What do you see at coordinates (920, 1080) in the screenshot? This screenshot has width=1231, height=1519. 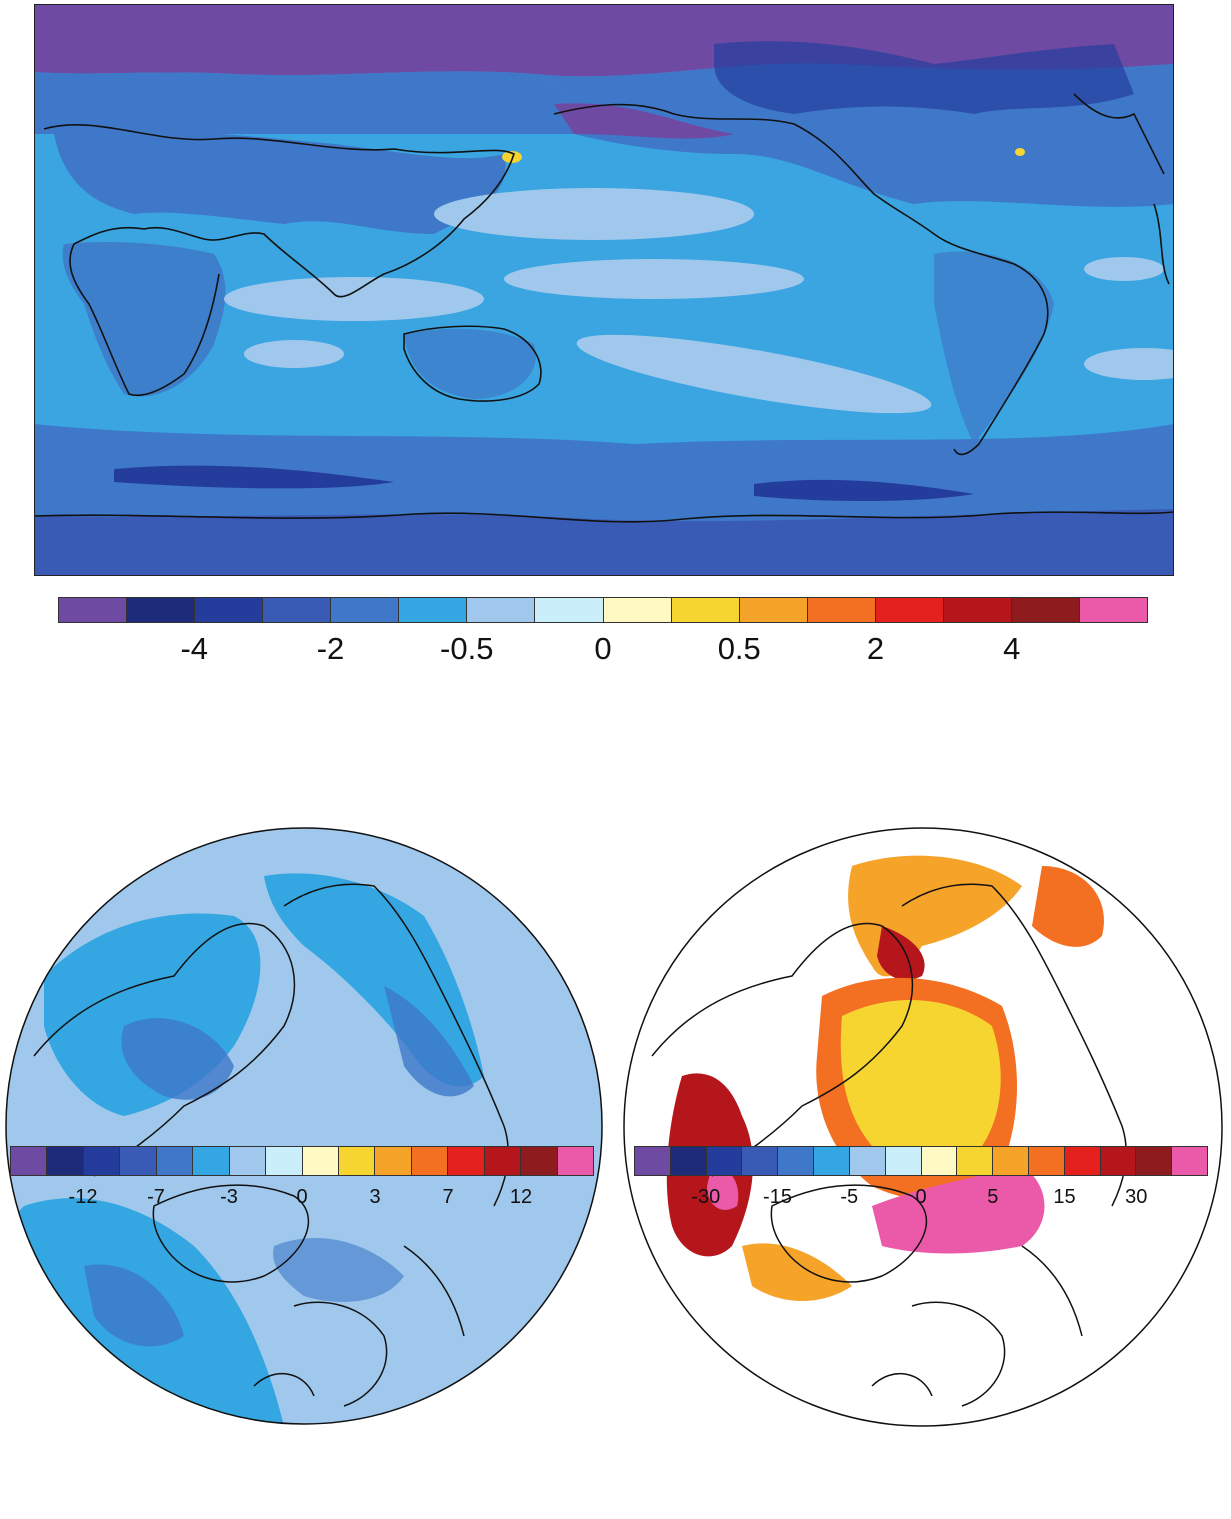 I see `polar-right-arctic-core` at bounding box center [920, 1080].